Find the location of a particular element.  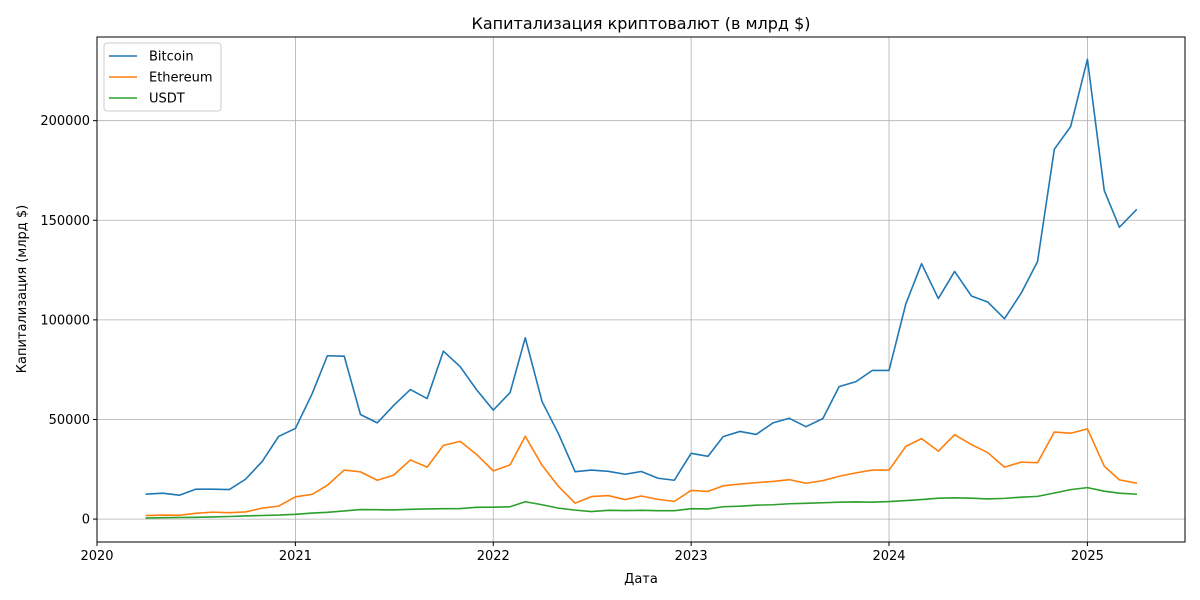

x-tick-label: 2024 is located at coordinates (888, 556).